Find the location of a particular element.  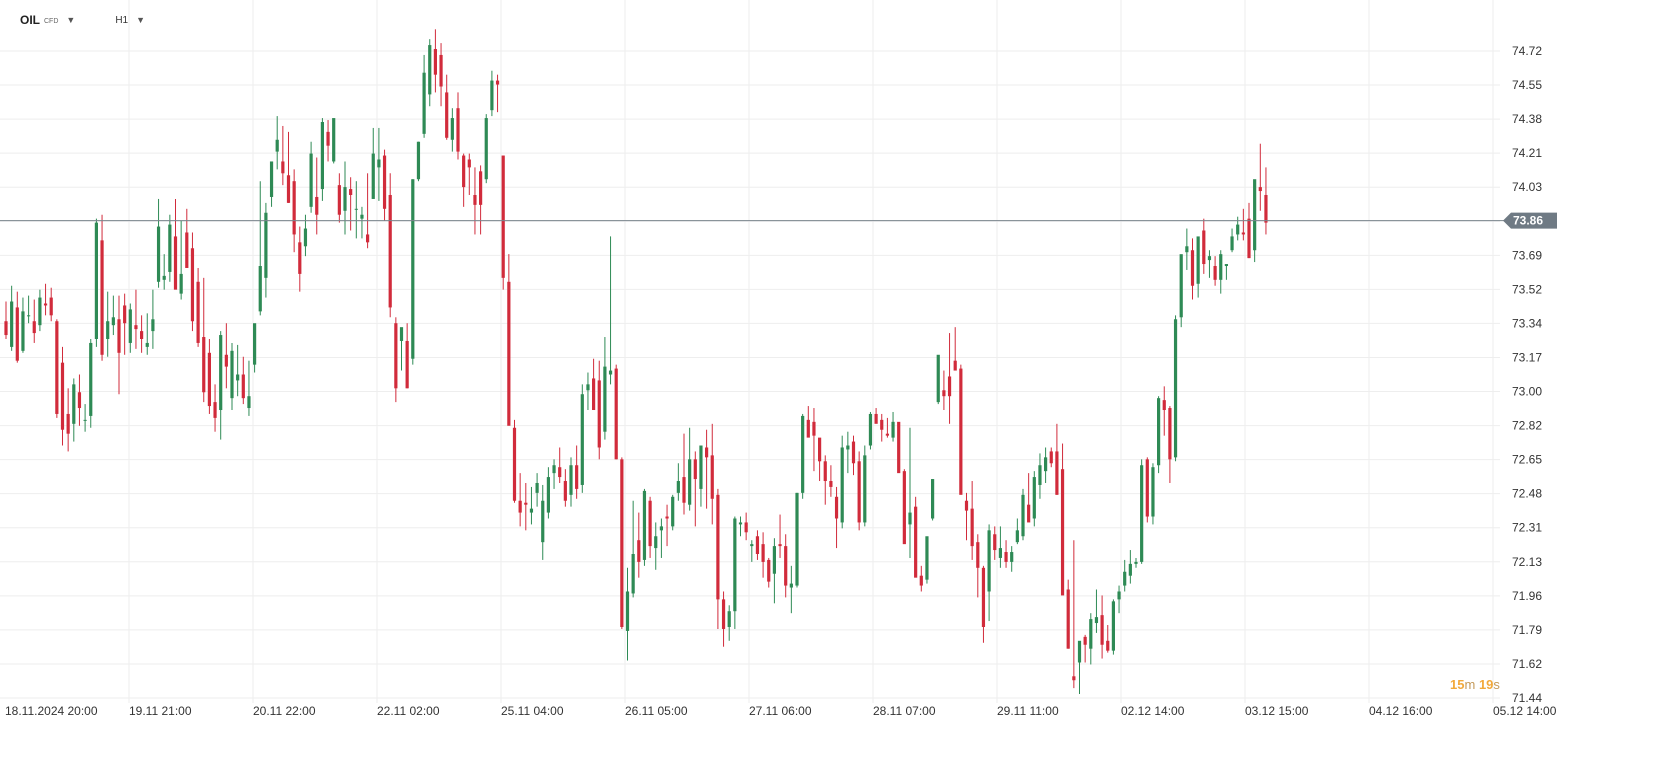

timeframe-label: H1 is located at coordinates (122, 20).